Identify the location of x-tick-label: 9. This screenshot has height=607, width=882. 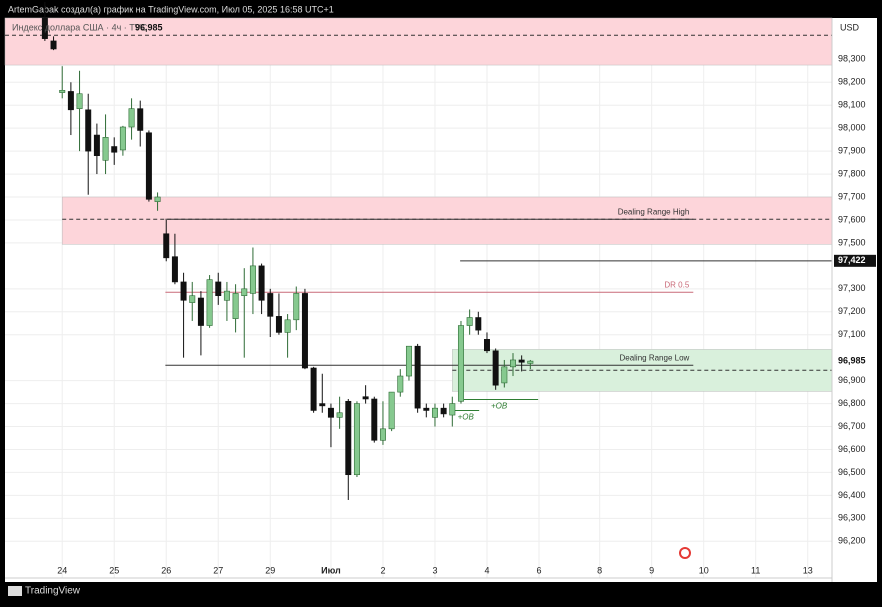
(651, 570).